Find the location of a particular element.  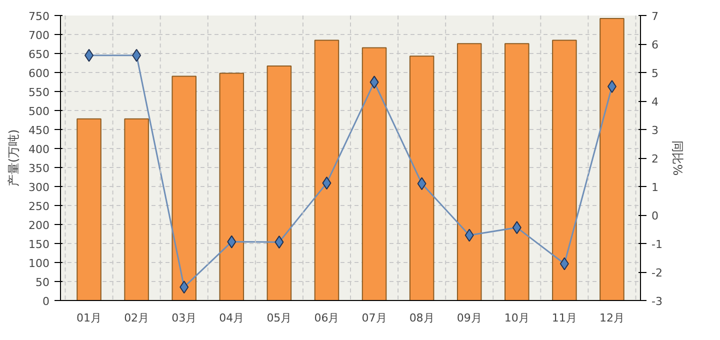

y2-tick-label: 3 is located at coordinates (655, 130).